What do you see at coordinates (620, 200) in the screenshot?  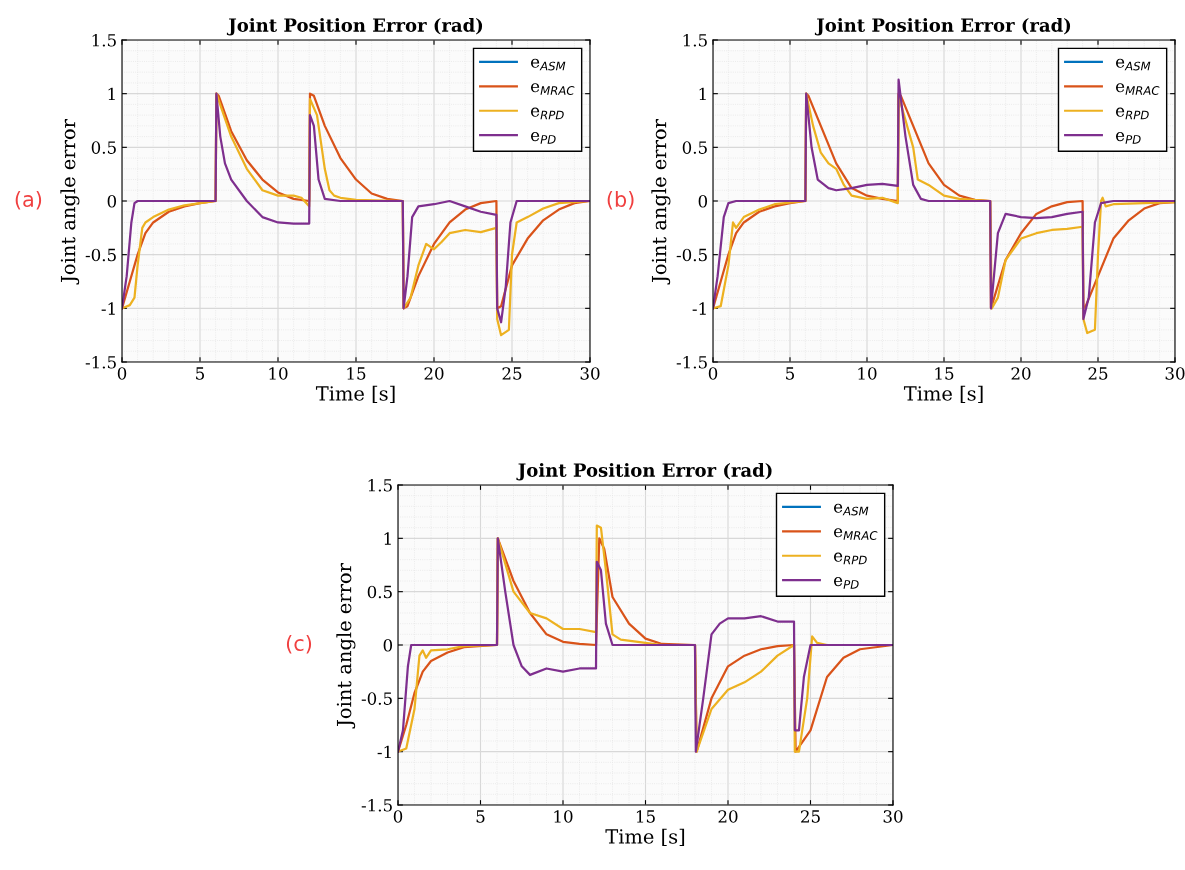 I see `text: (b)` at bounding box center [620, 200].